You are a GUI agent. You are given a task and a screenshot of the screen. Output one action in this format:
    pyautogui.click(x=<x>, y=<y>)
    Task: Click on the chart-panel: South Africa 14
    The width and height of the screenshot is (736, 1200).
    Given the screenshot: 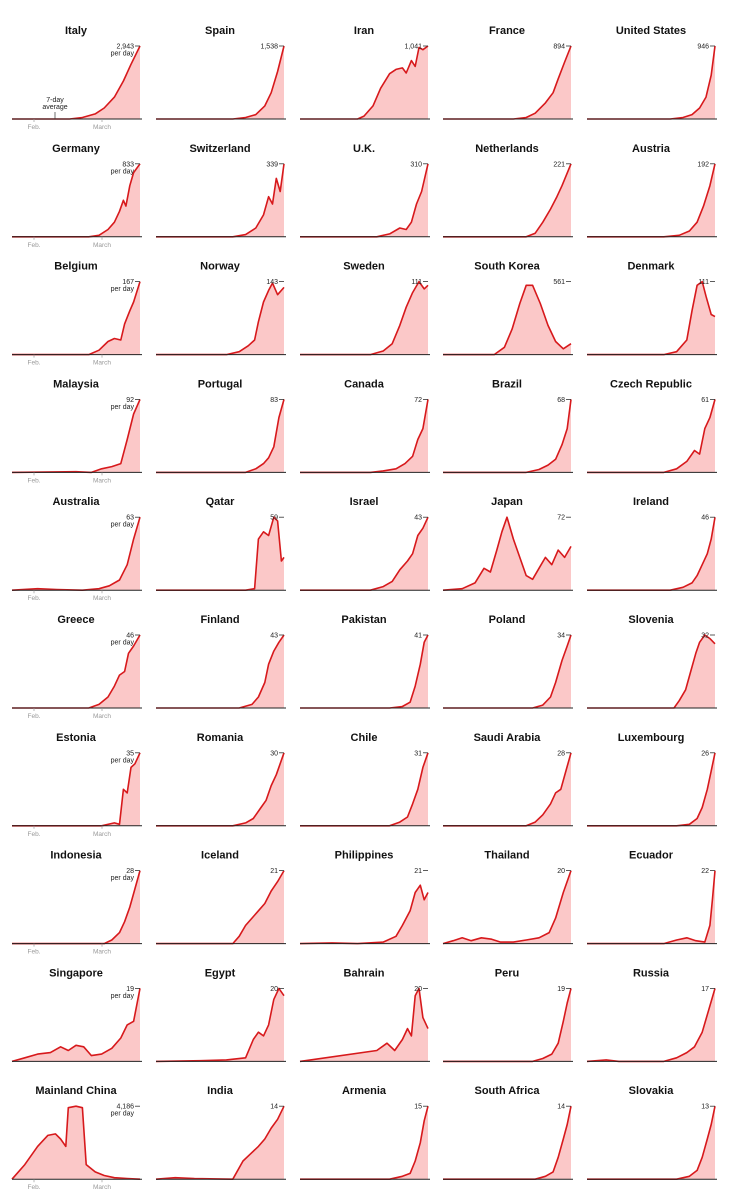 What is the action you would take?
    pyautogui.click(x=508, y=1132)
    